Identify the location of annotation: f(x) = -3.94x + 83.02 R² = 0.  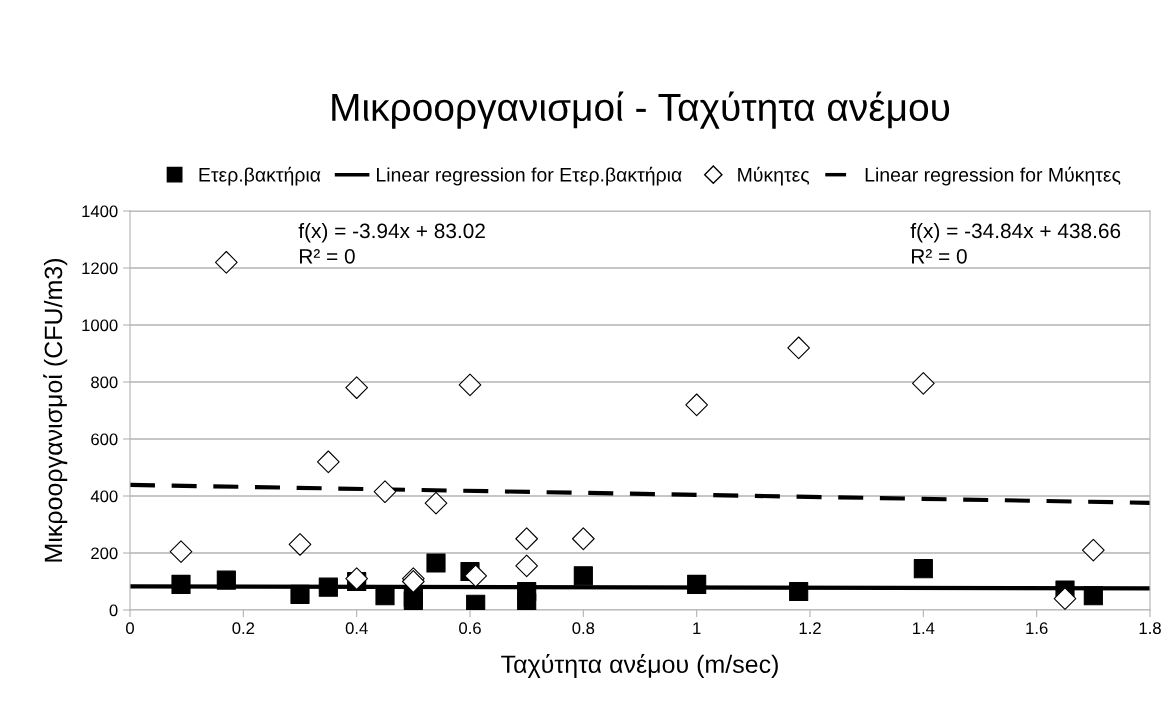
(391, 243).